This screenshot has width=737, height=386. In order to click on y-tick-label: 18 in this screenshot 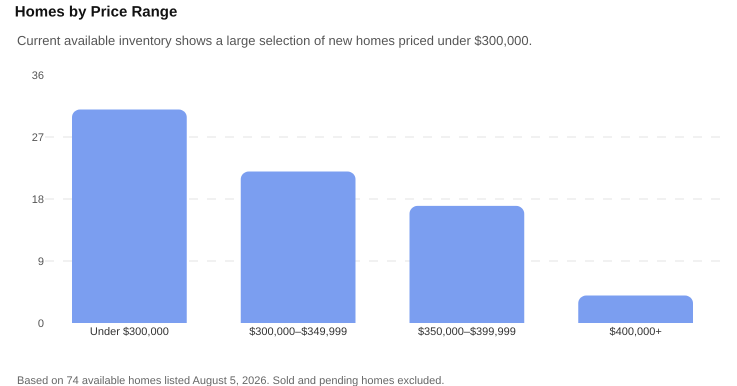, I will do `click(38, 200)`.